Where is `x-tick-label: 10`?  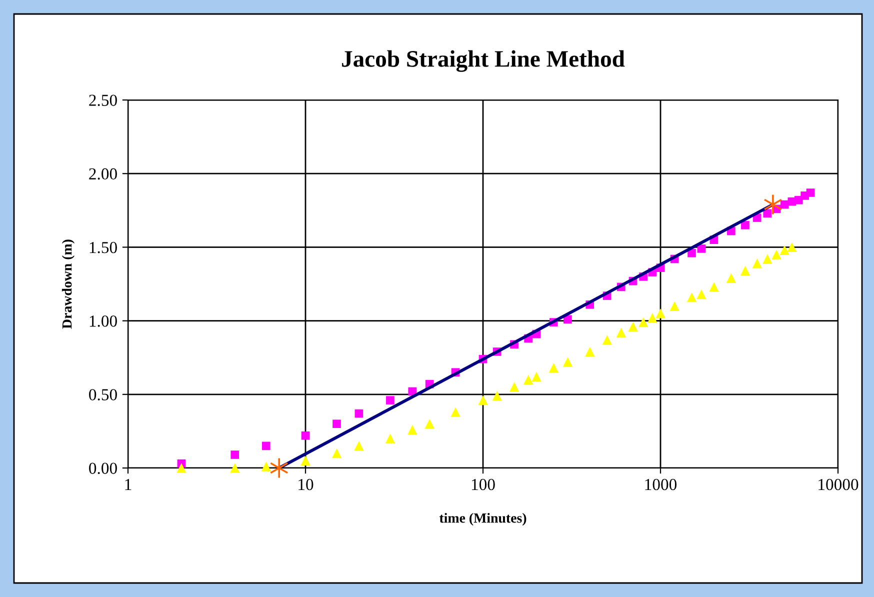 x-tick-label: 10 is located at coordinates (306, 484).